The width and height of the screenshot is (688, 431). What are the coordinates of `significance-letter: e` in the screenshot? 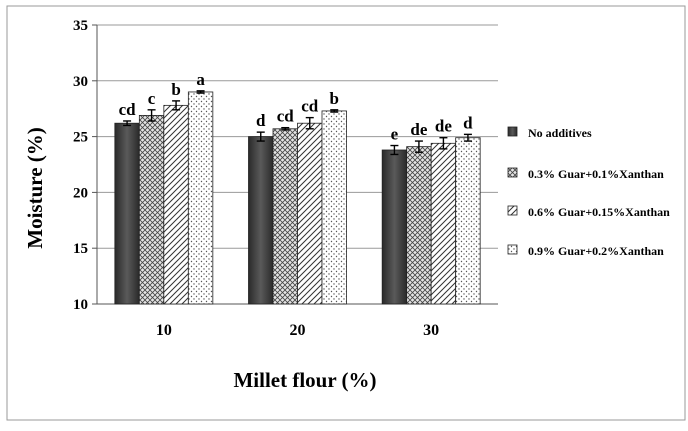 It's located at (395, 134).